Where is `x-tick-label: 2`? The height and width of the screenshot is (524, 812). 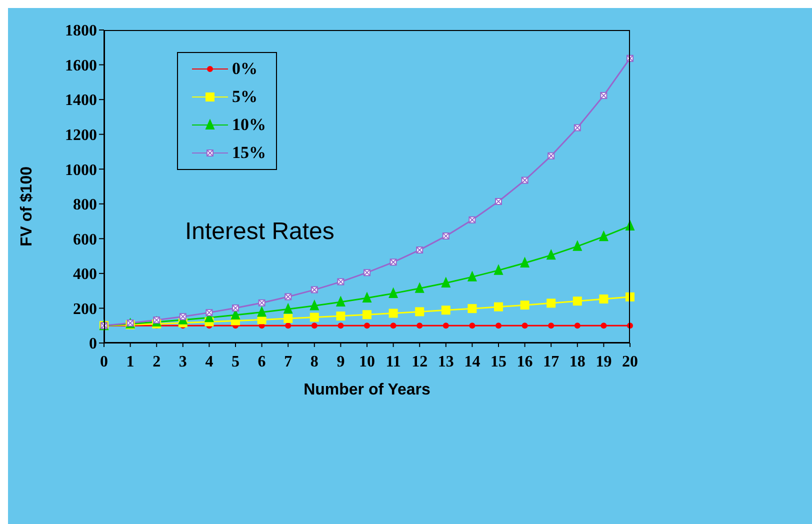 x-tick-label: 2 is located at coordinates (156, 361).